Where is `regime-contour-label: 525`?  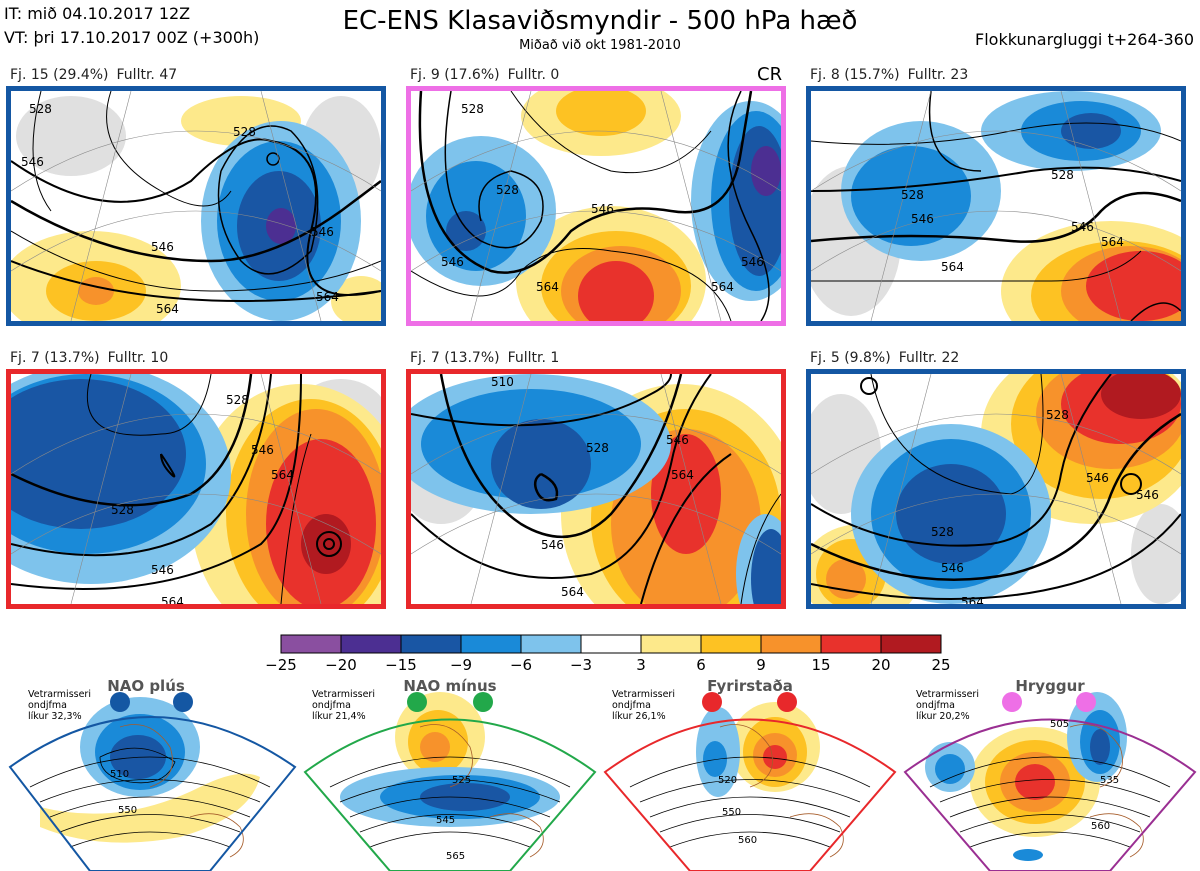 regime-contour-label: 525 is located at coordinates (461, 780).